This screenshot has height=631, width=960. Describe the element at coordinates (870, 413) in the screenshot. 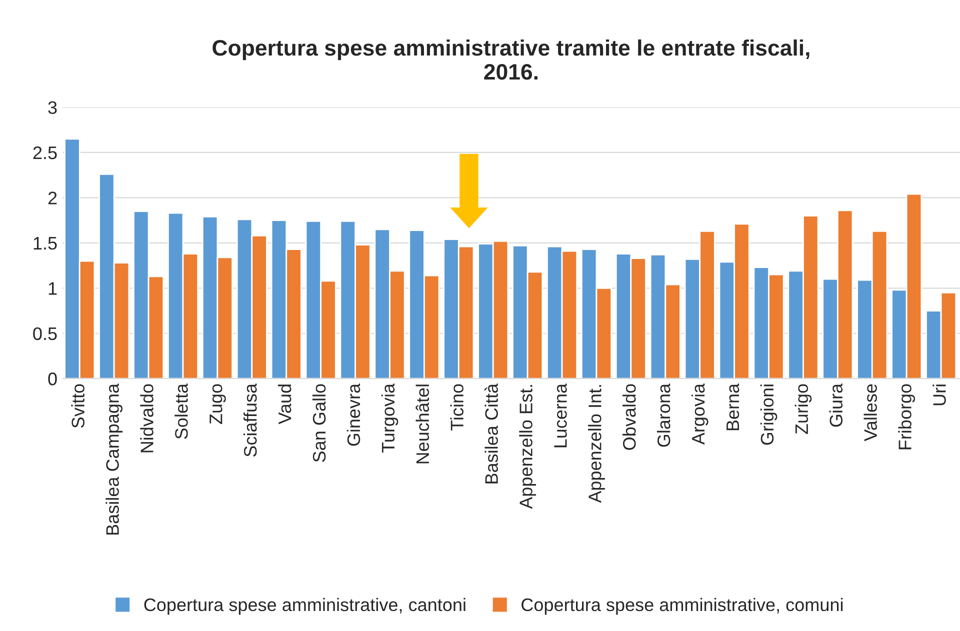

I see `x-tick-label: Vallese` at that location.